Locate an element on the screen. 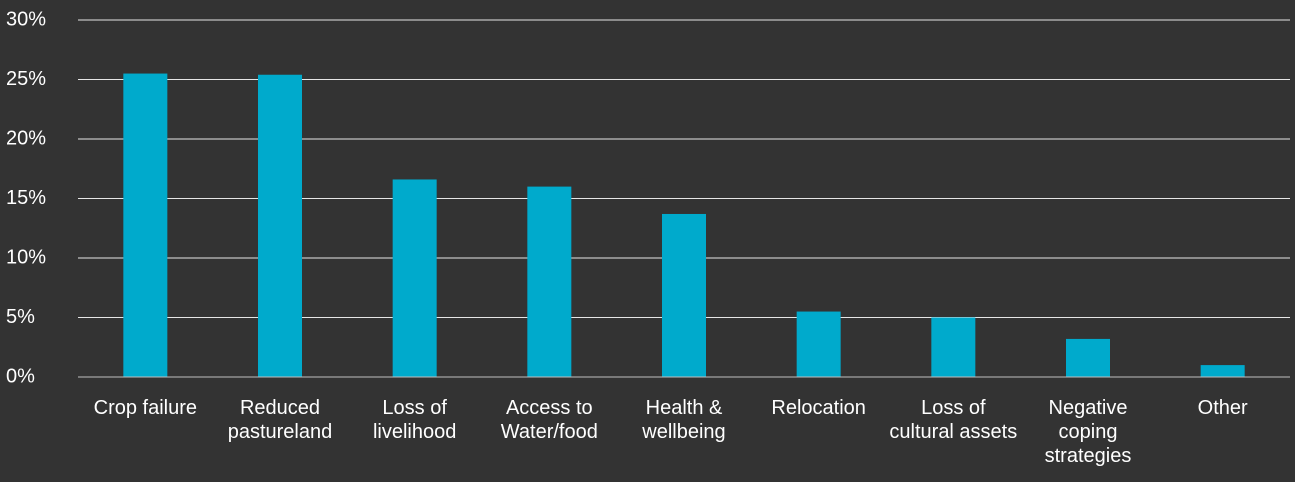  x-tick-label: Relocation is located at coordinates (818, 408).